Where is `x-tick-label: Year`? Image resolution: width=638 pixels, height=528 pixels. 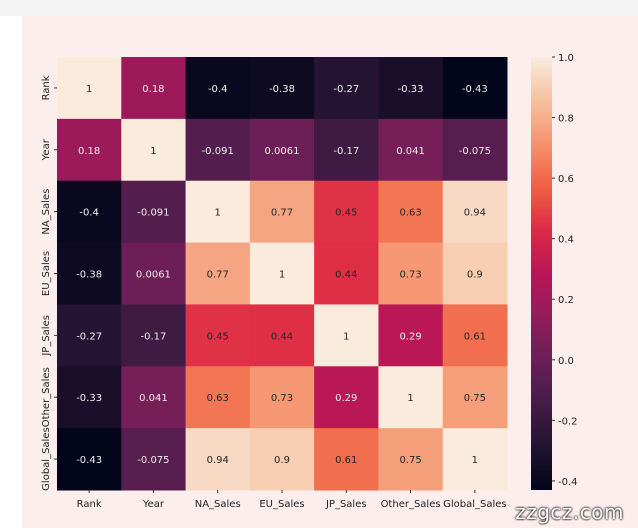
x-tick-label: Year is located at coordinates (153, 504).